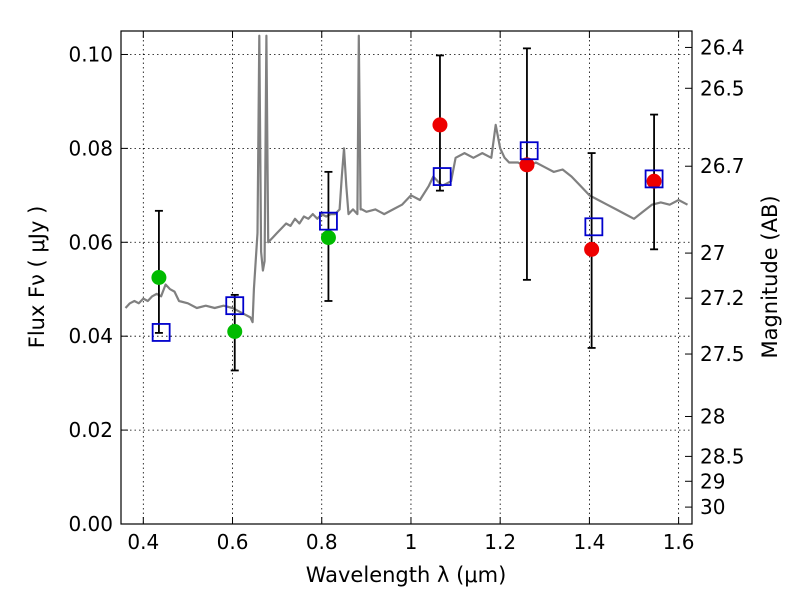 This screenshot has width=800, height=600. I want to click on x-tick-label: 1.6, so click(679, 542).